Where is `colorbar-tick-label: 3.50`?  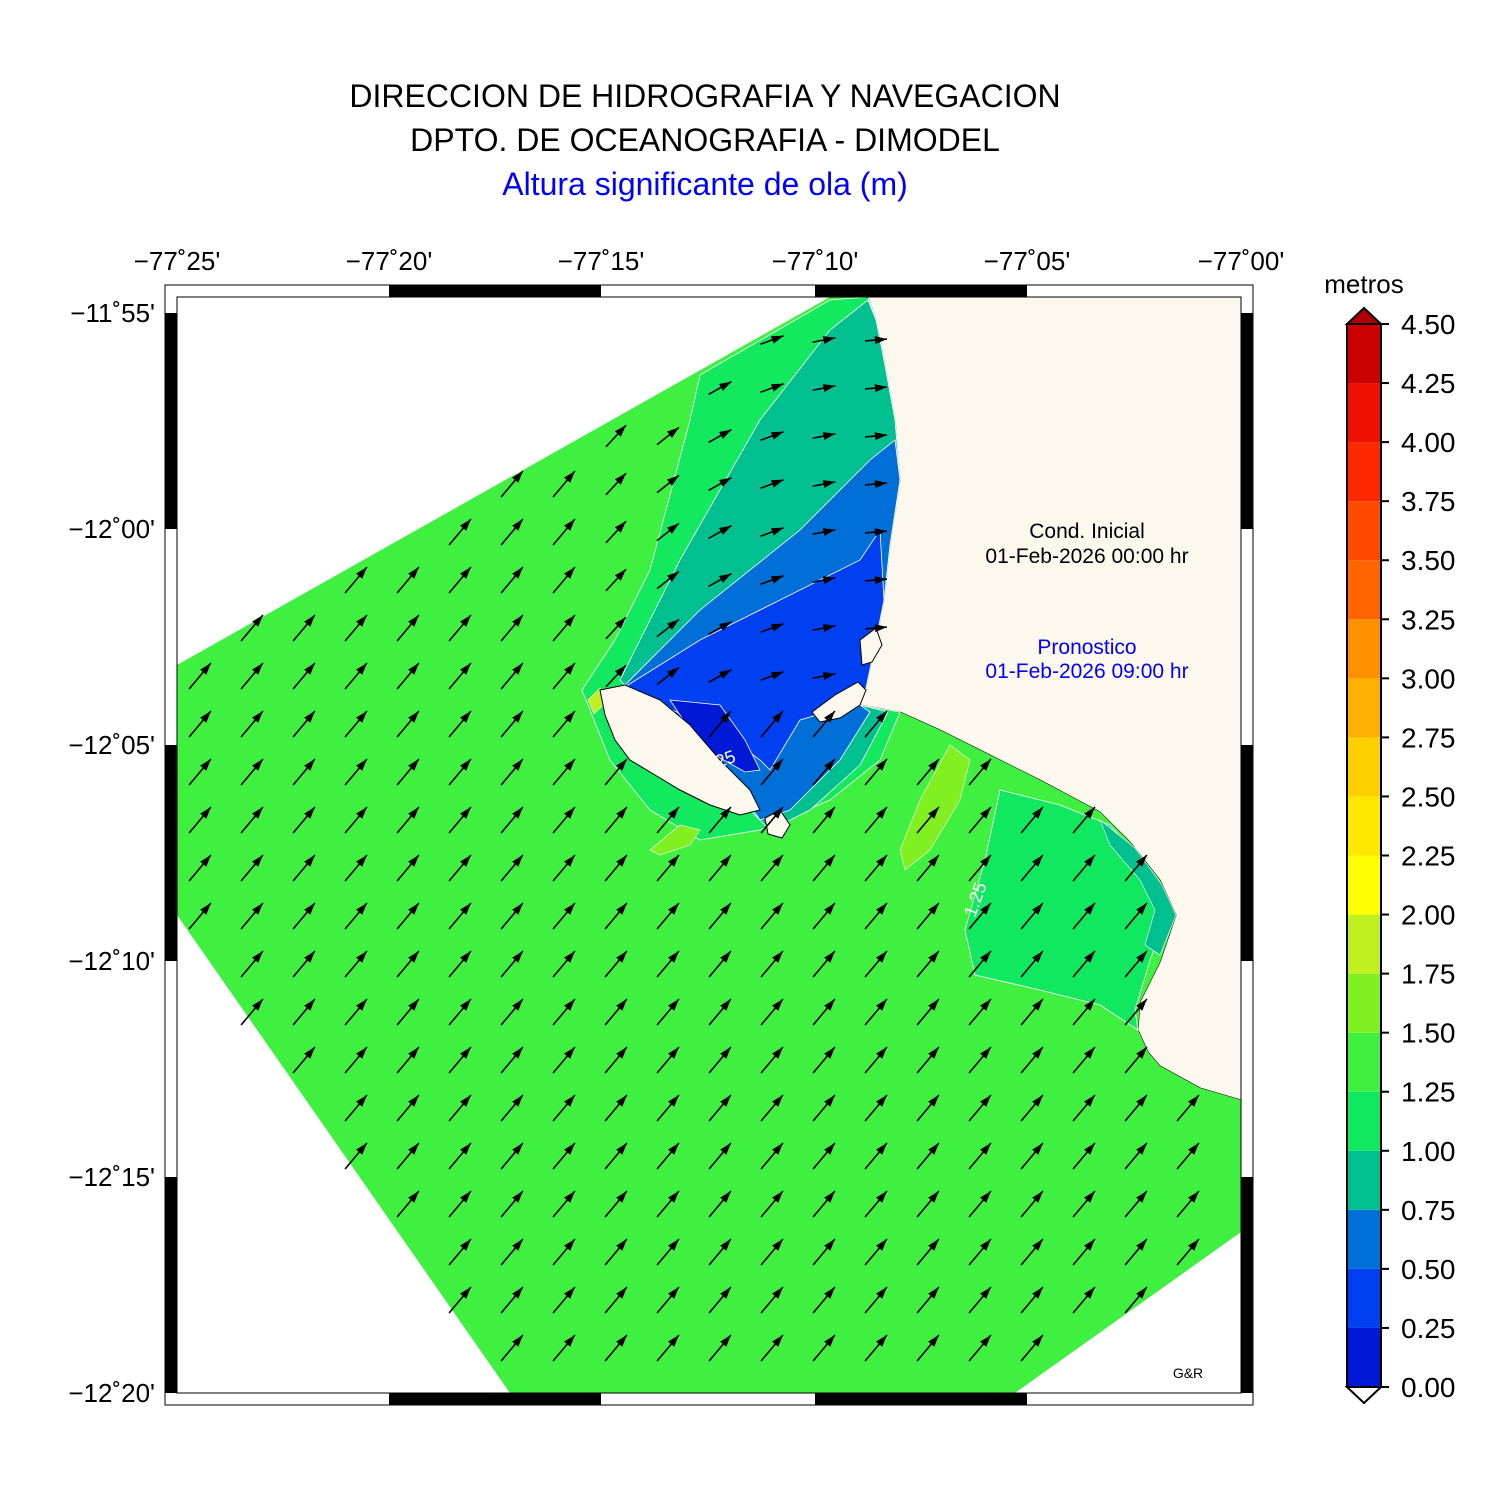
colorbar-tick-label: 3.50 is located at coordinates (1428, 560).